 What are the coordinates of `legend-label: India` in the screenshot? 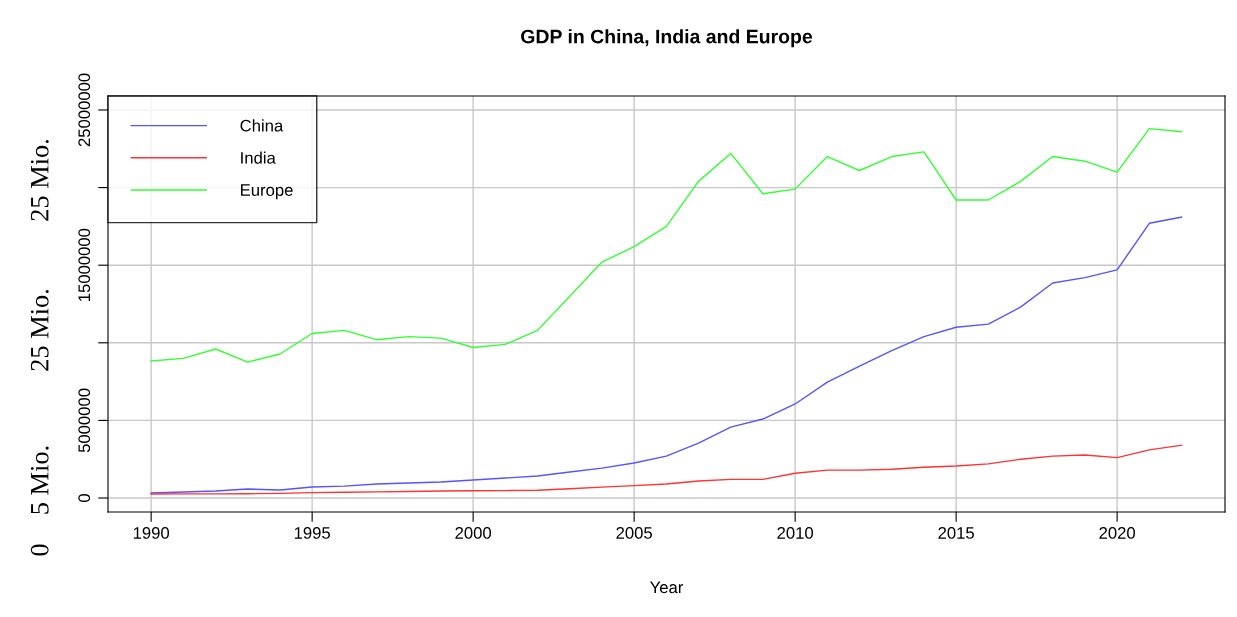 It's located at (258, 157).